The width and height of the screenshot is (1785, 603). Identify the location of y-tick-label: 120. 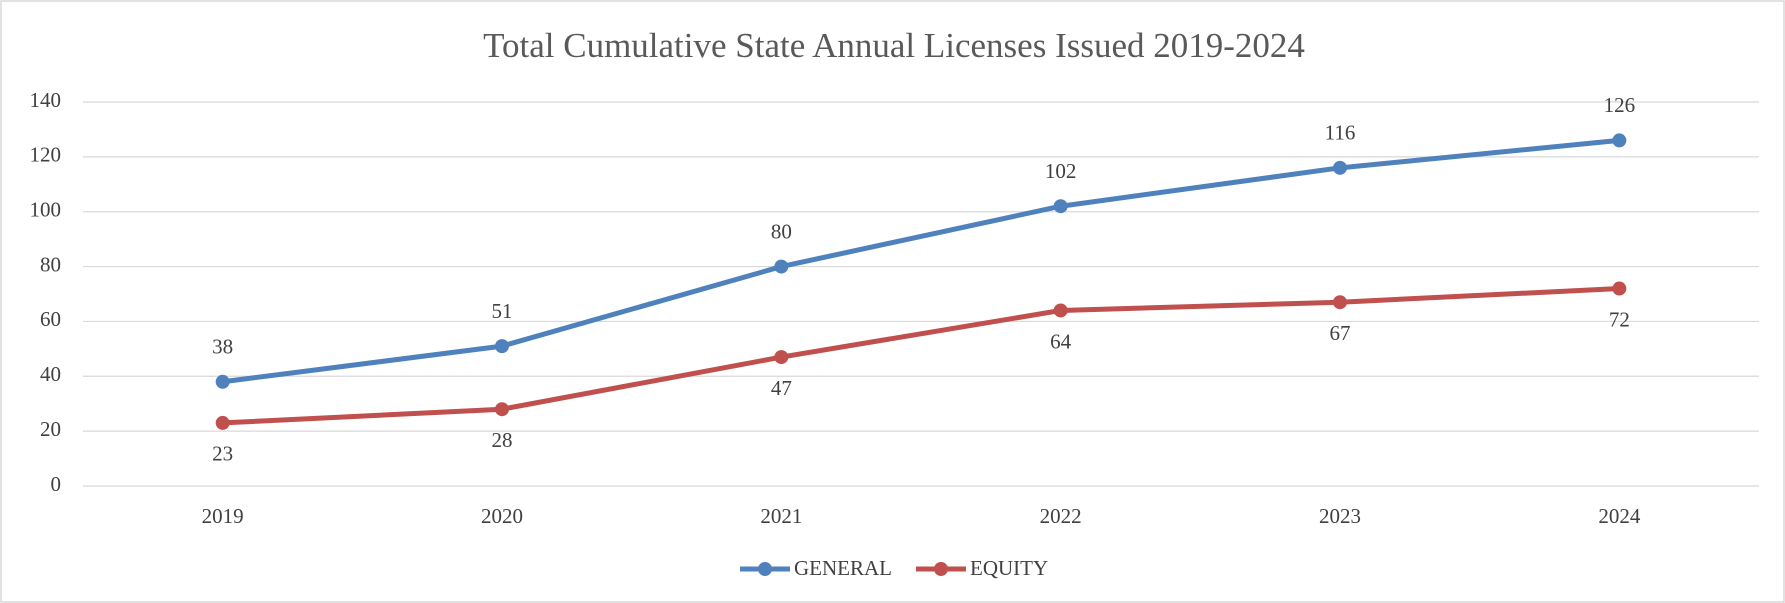
(46, 155).